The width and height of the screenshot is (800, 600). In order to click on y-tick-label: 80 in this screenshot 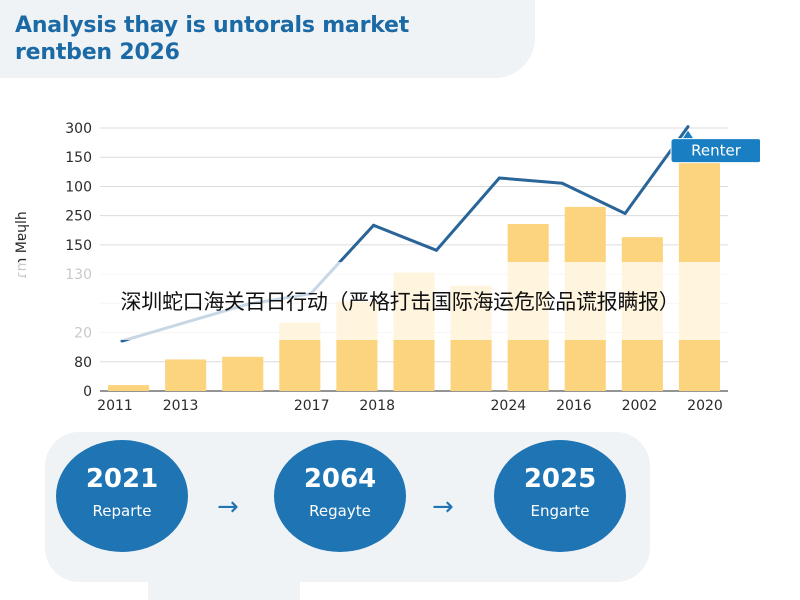, I will do `click(83, 363)`.